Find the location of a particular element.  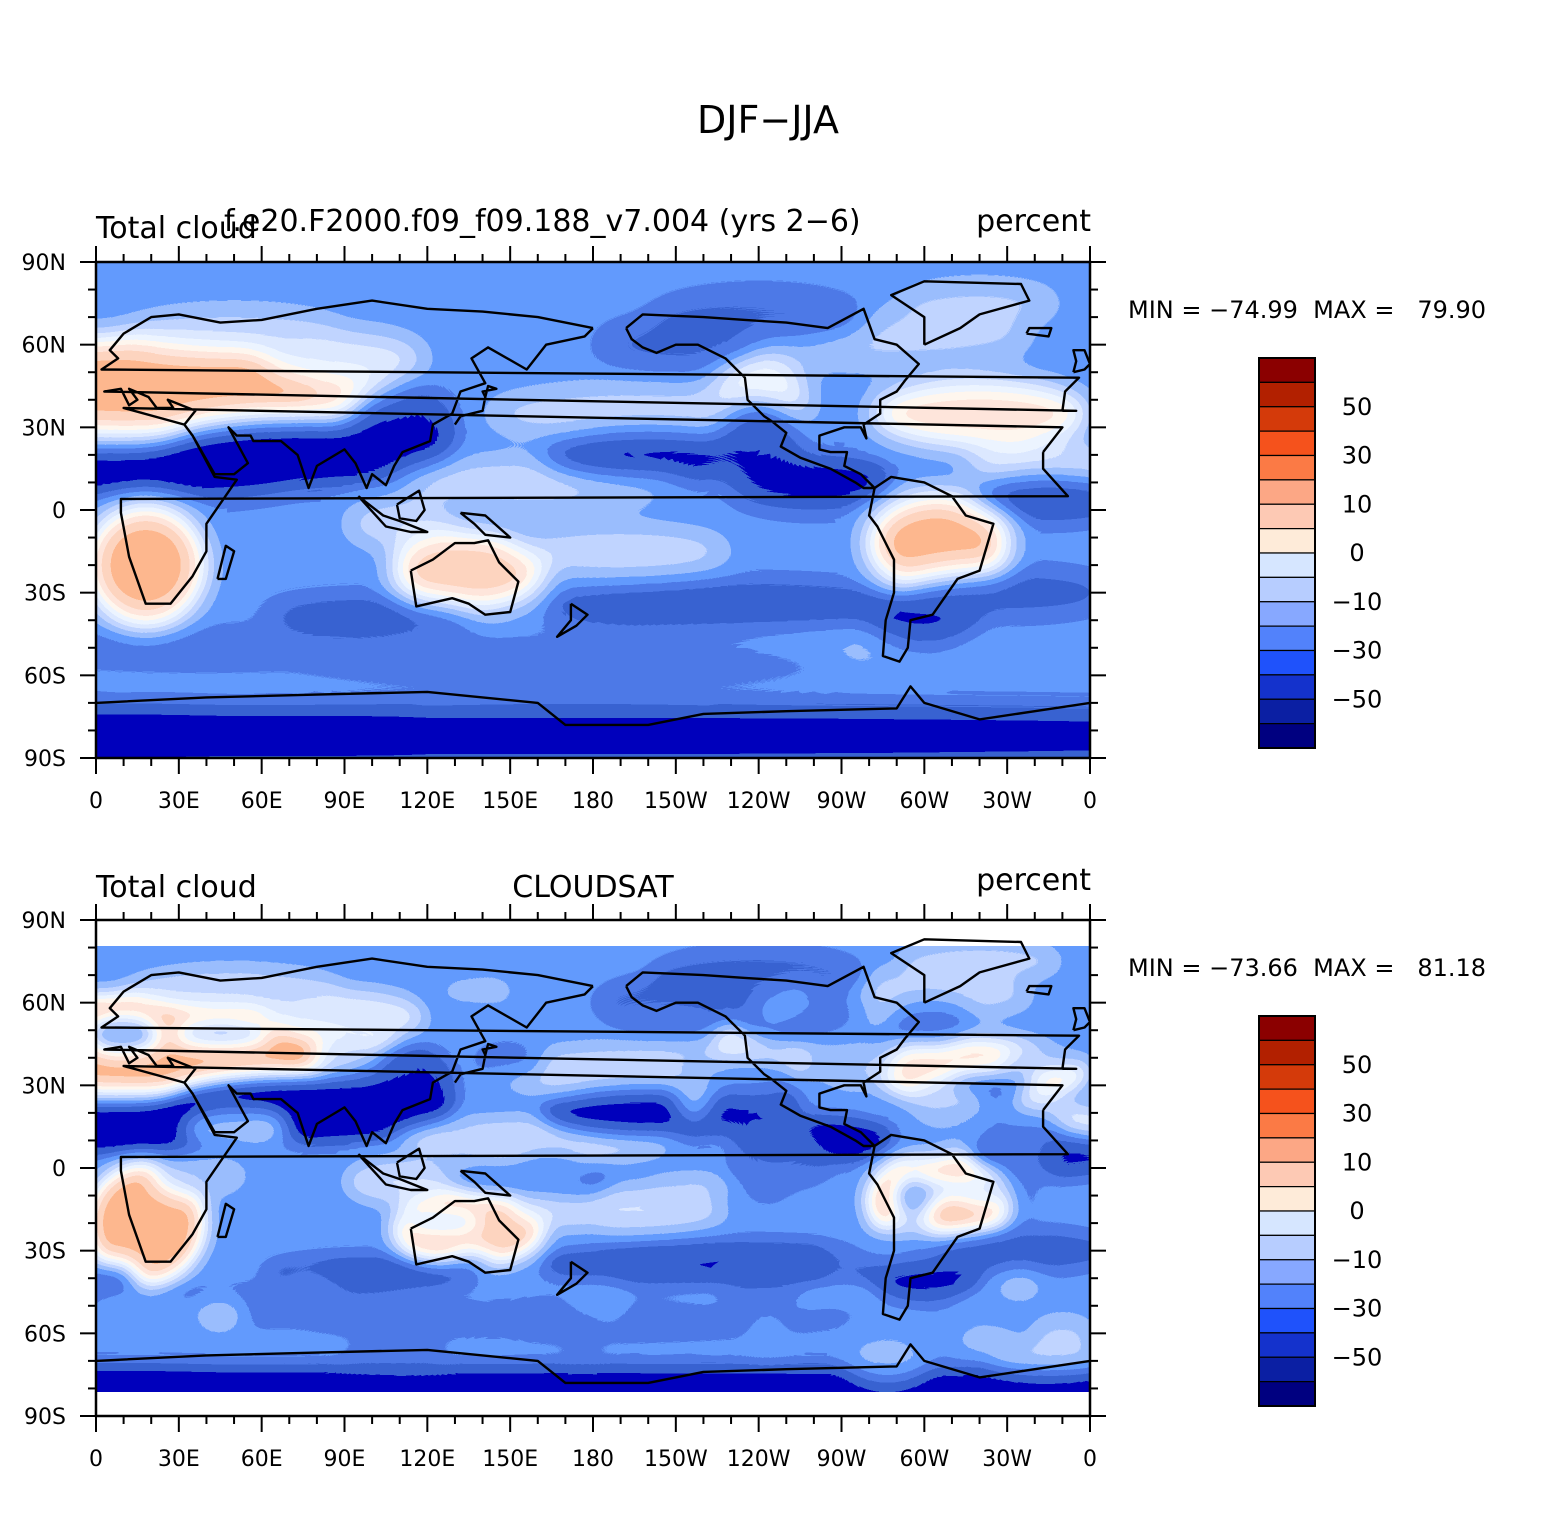

panel-center-label: f.e20.F2000.f09_f09.188_v7.004 (yrs 2−6) is located at coordinates (542, 221).